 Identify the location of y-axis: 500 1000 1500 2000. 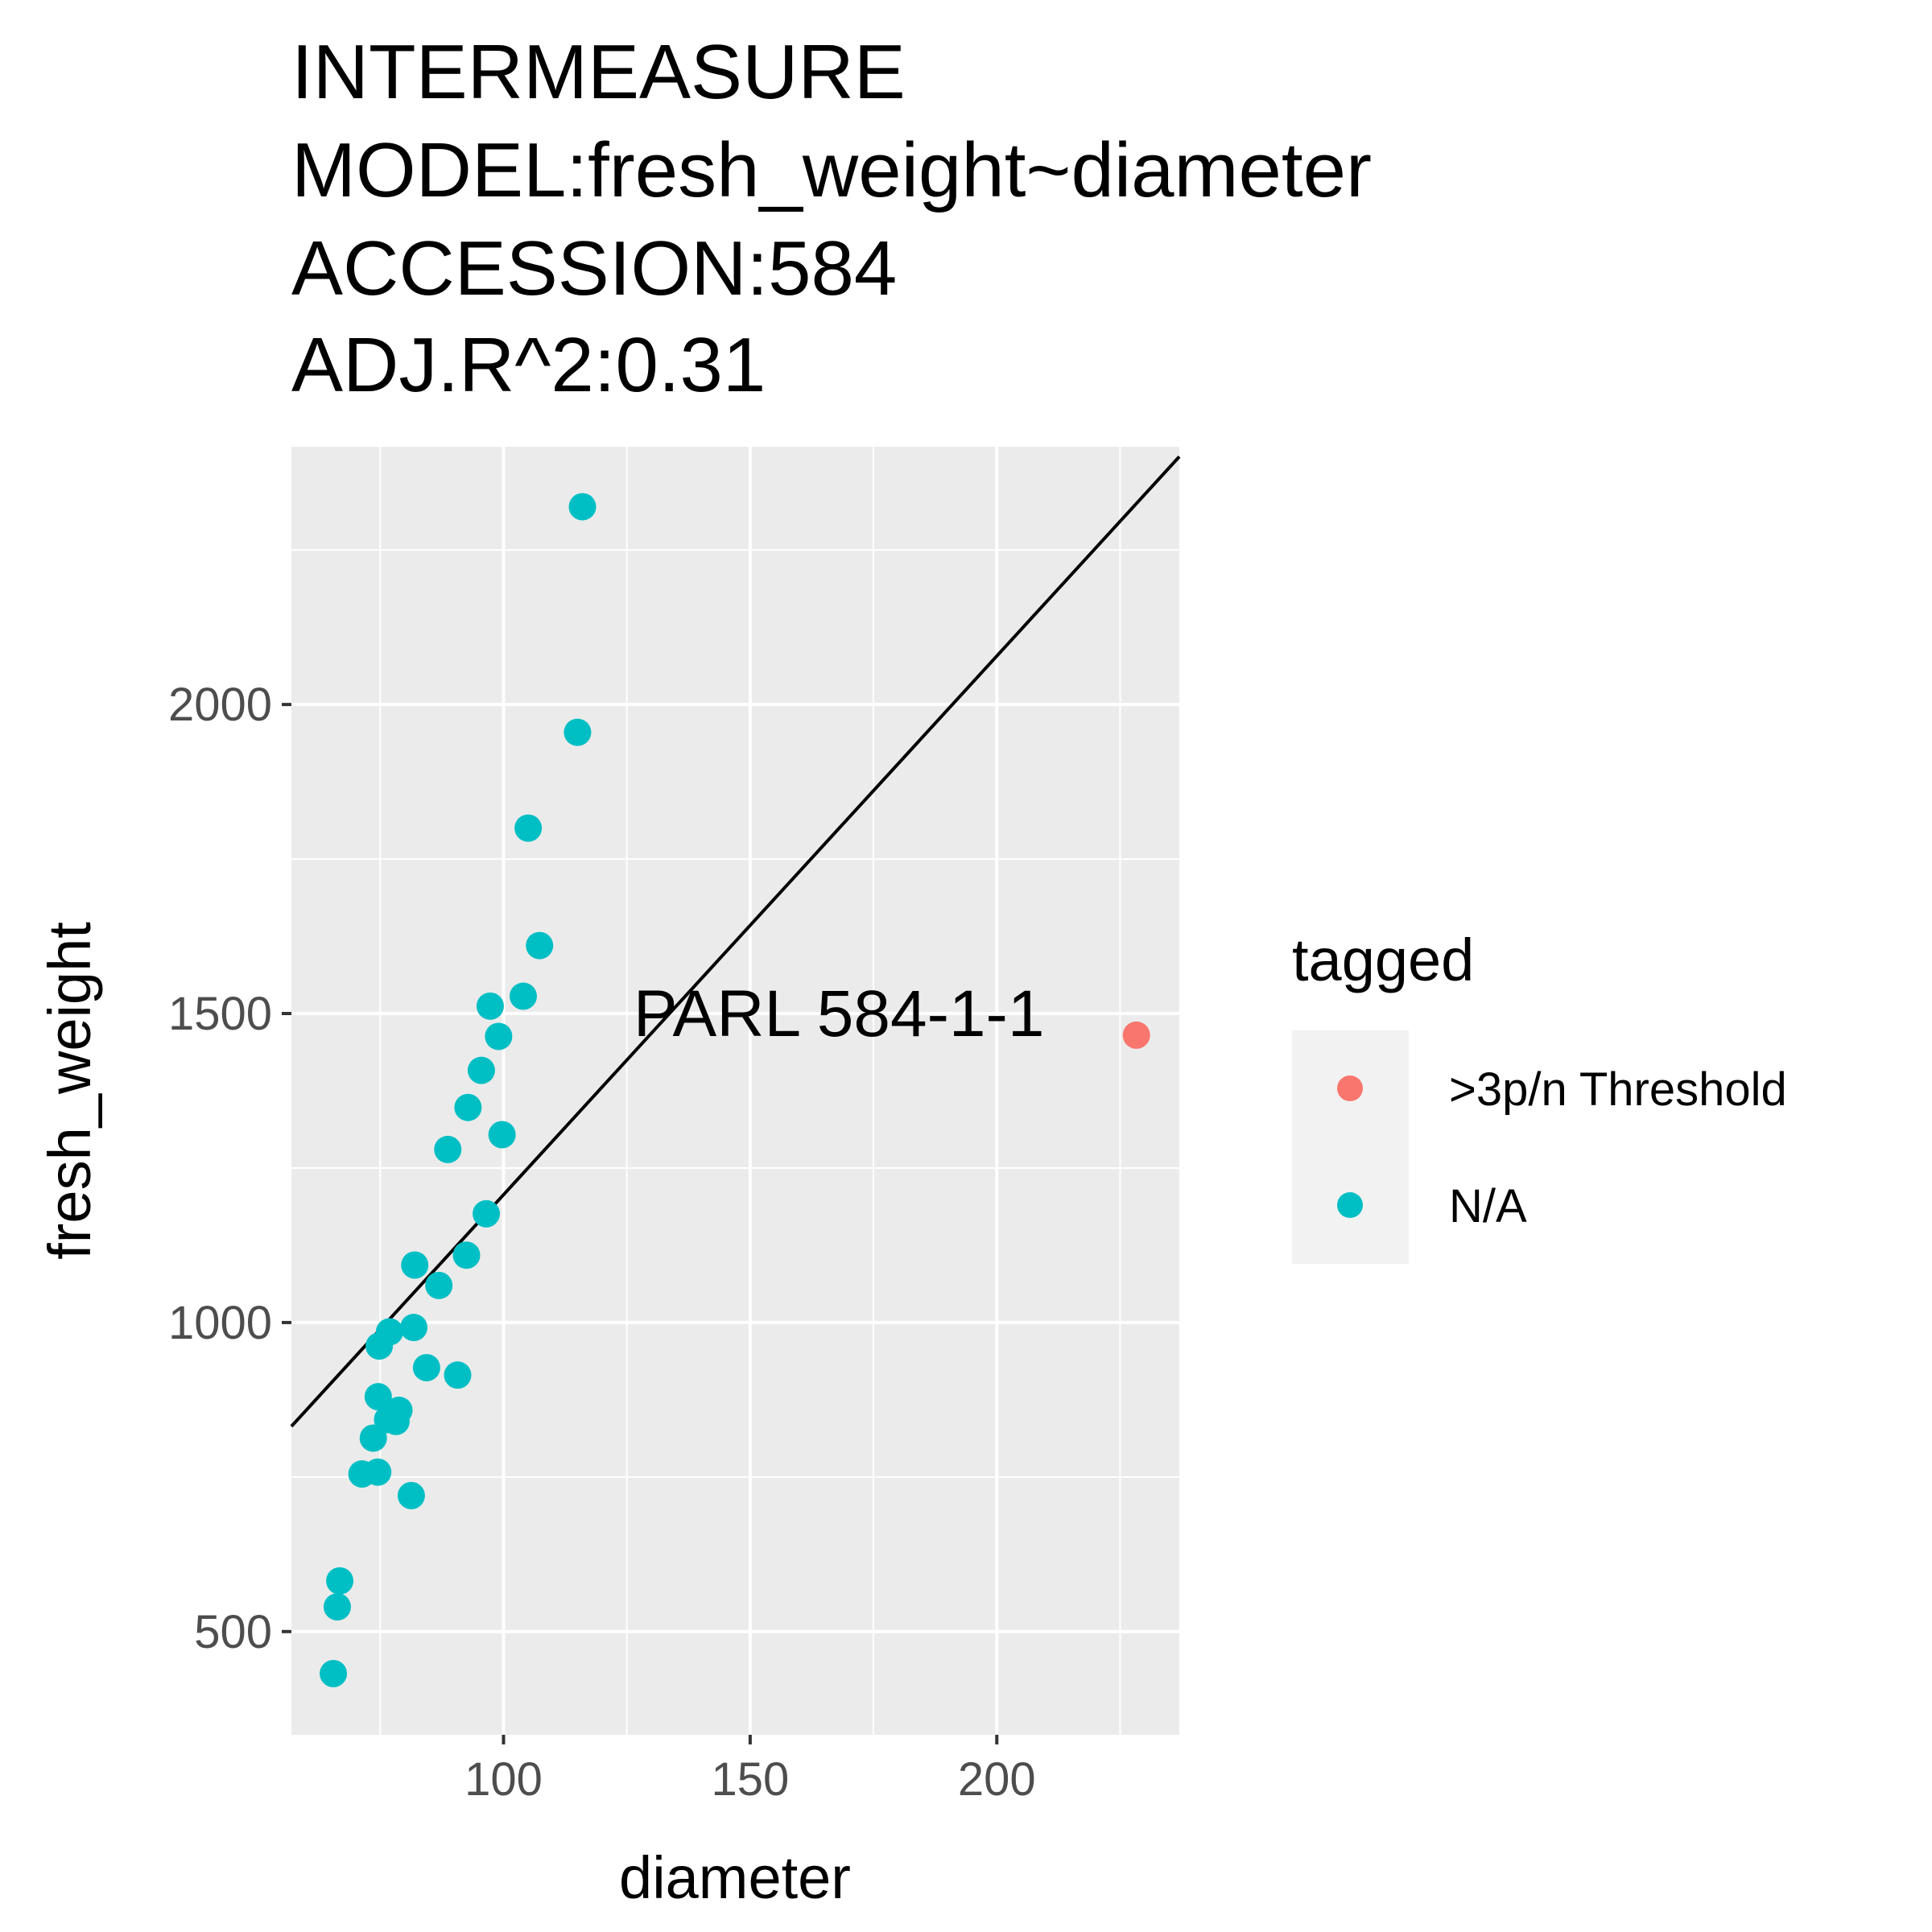
(229, 1168).